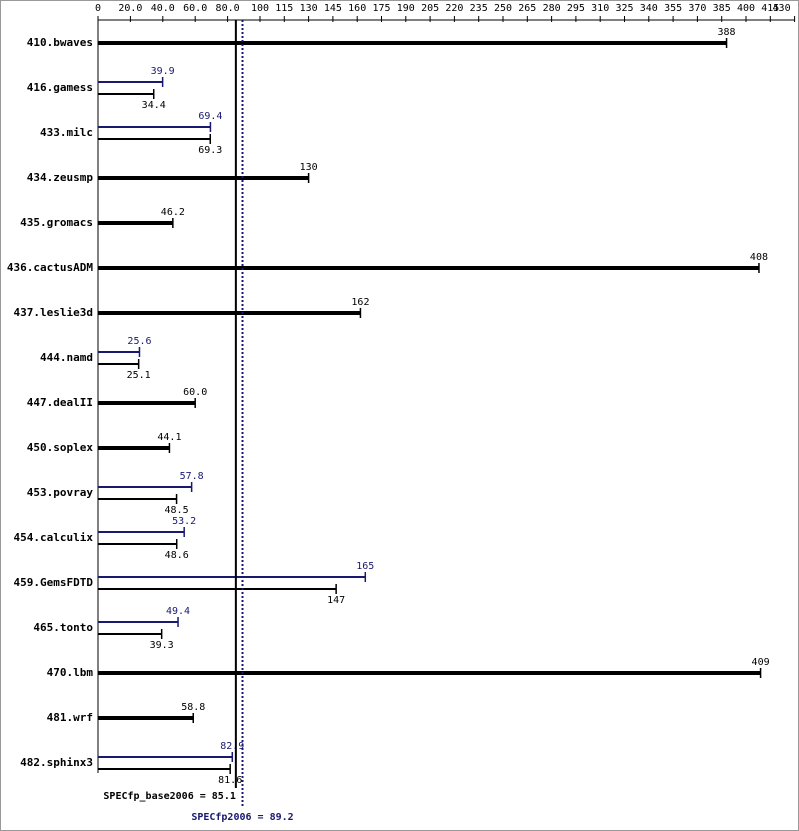 The image size is (799, 831). I want to click on x-tick-label: 370, so click(697, 8).